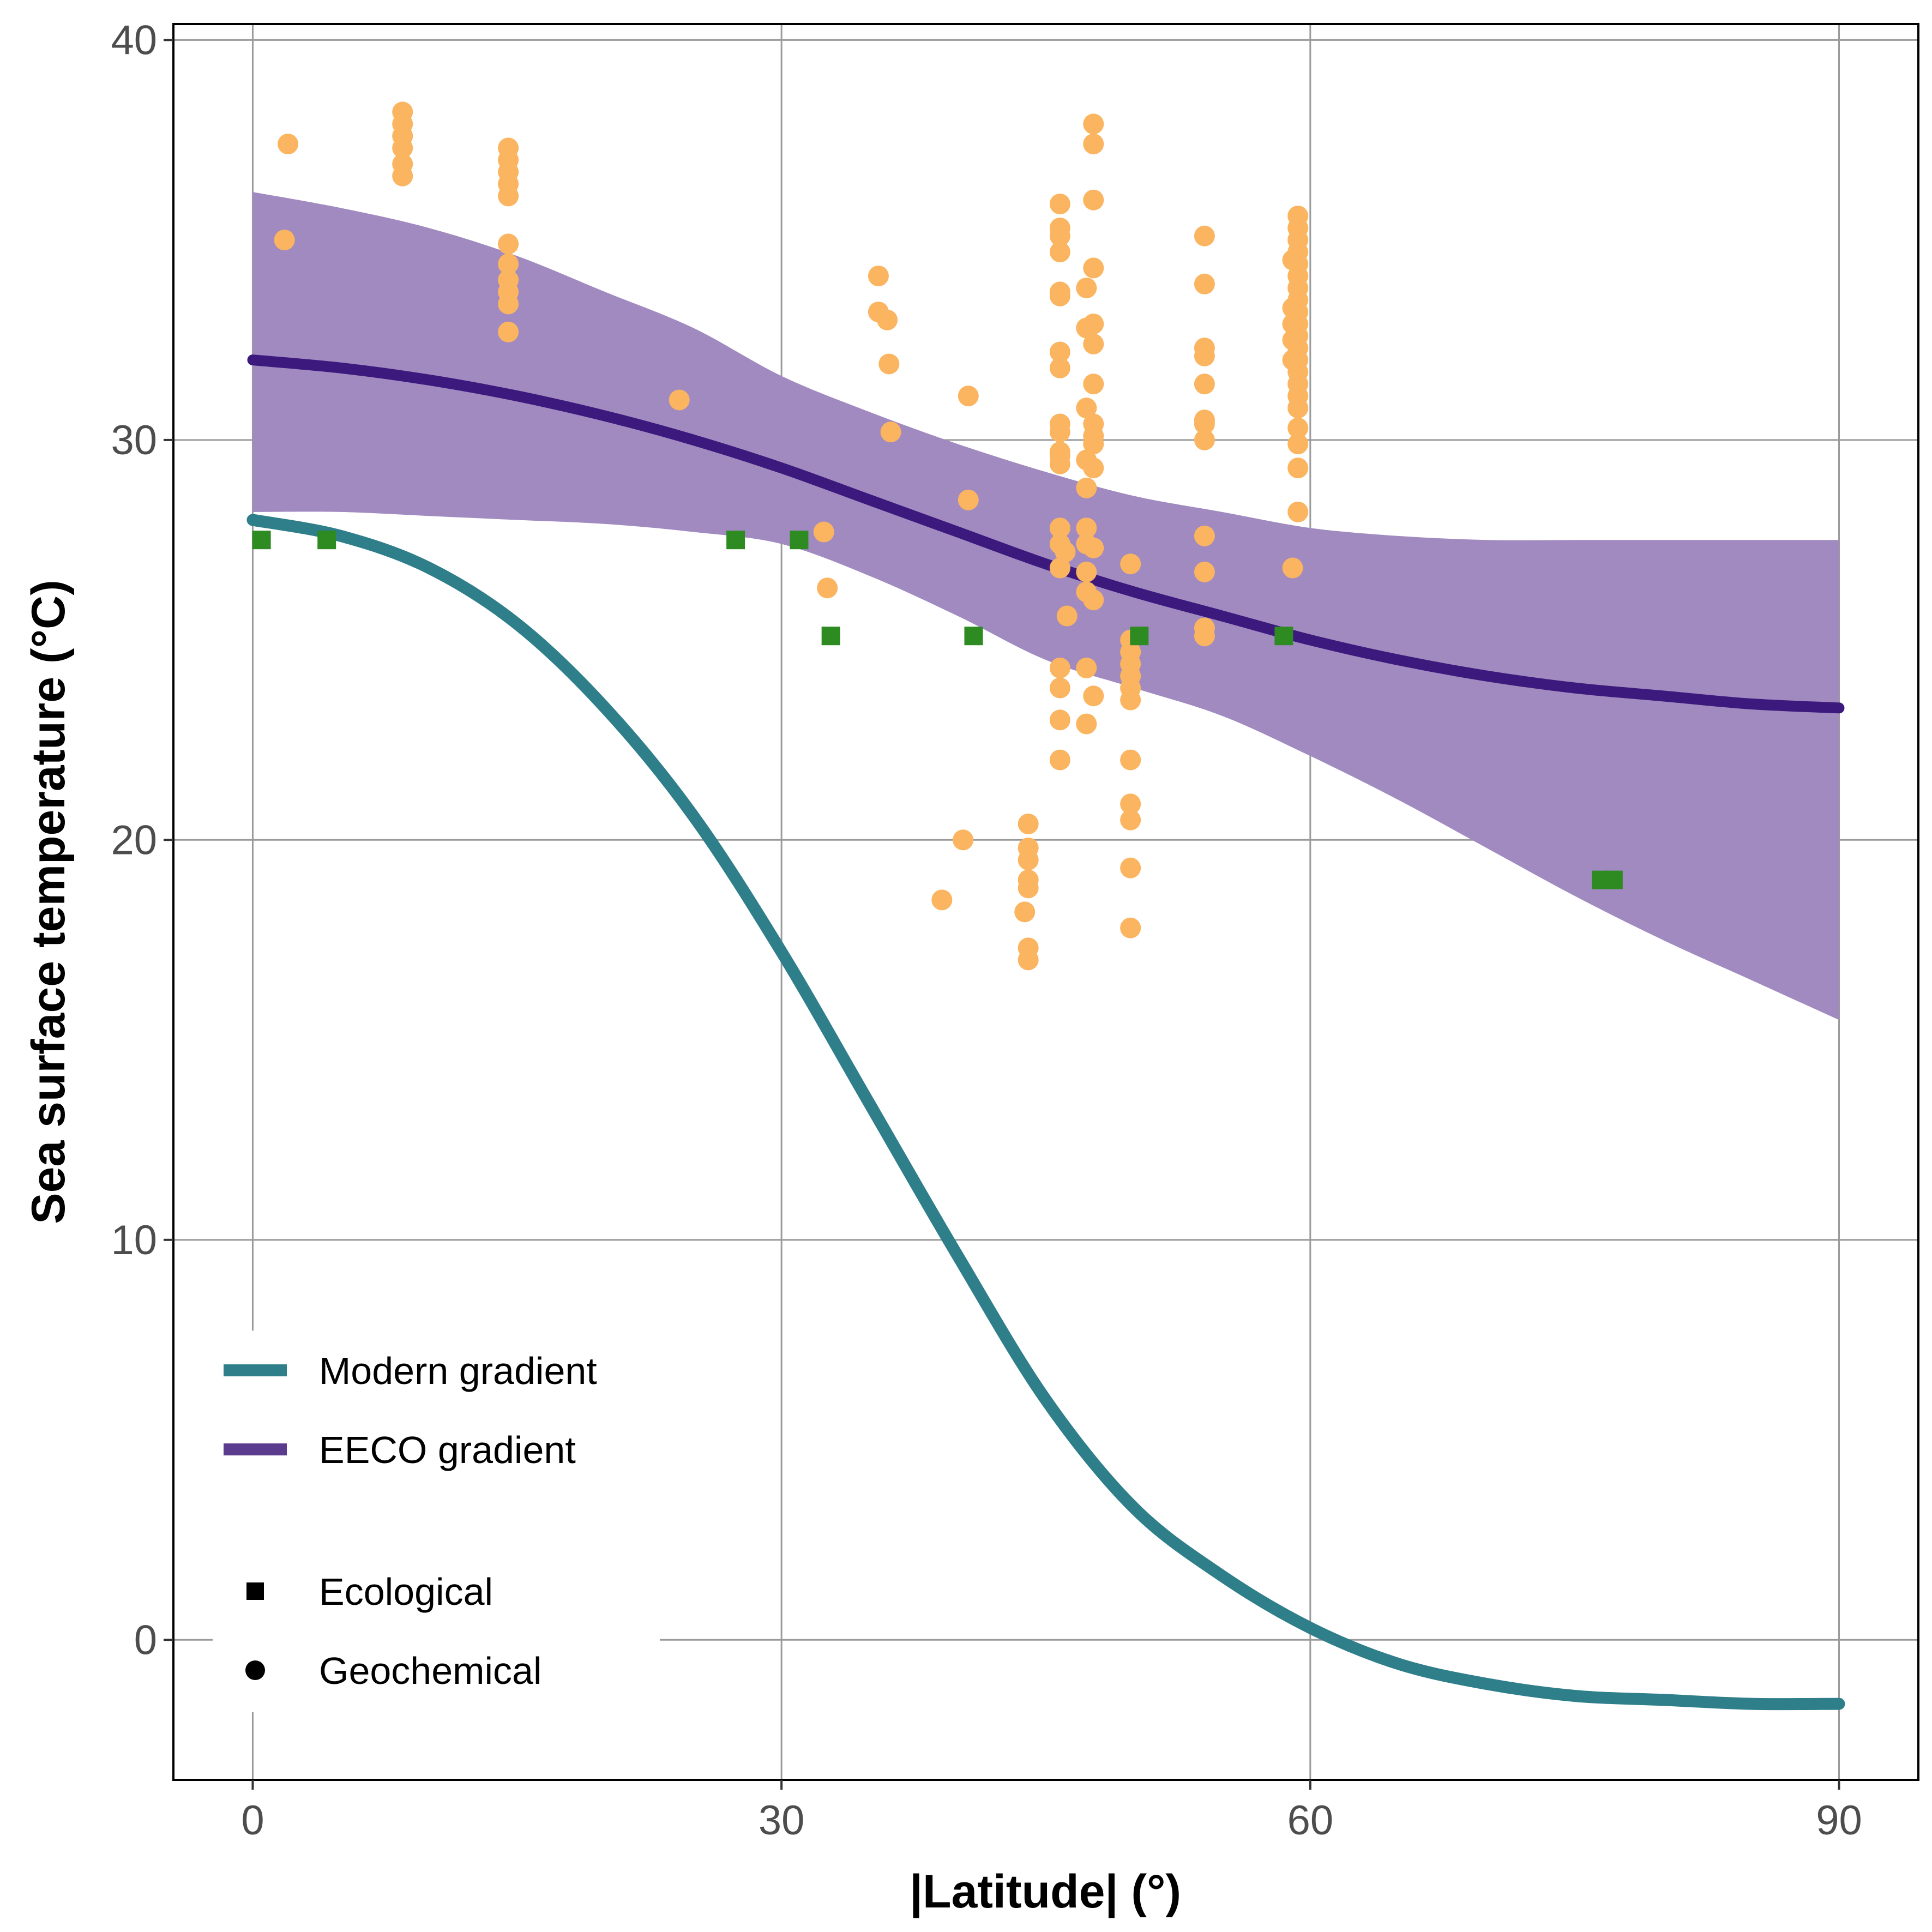 The image size is (1932, 1932). What do you see at coordinates (48, 902) in the screenshot?
I see `y-axis-title: Sea surface temperature (°C)` at bounding box center [48, 902].